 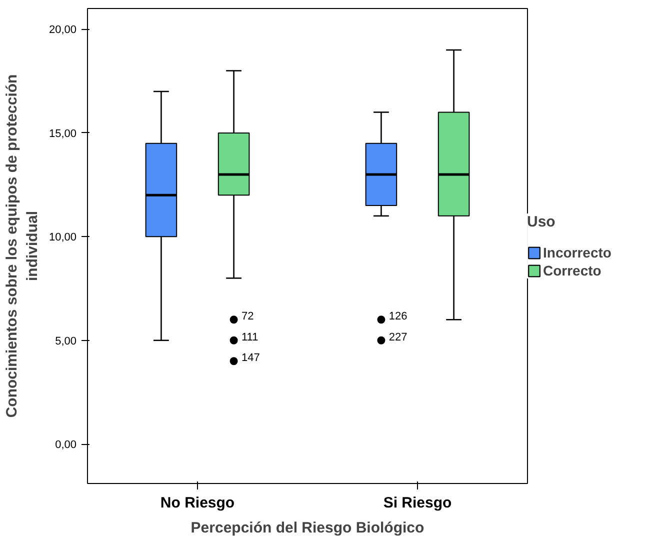 What do you see at coordinates (62, 238) in the screenshot?
I see `y-tick-label: 10,00` at bounding box center [62, 238].